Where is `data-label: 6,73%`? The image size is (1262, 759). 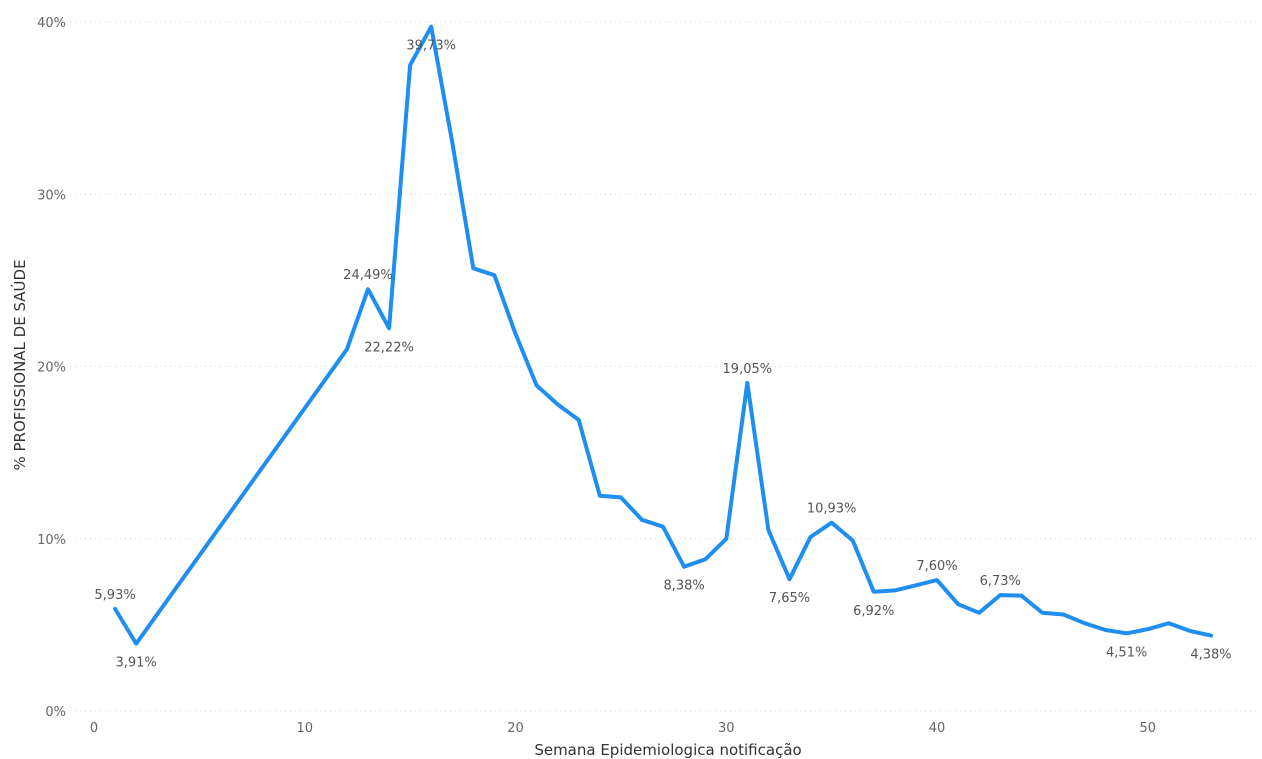
data-label: 6,73% is located at coordinates (1000, 581).